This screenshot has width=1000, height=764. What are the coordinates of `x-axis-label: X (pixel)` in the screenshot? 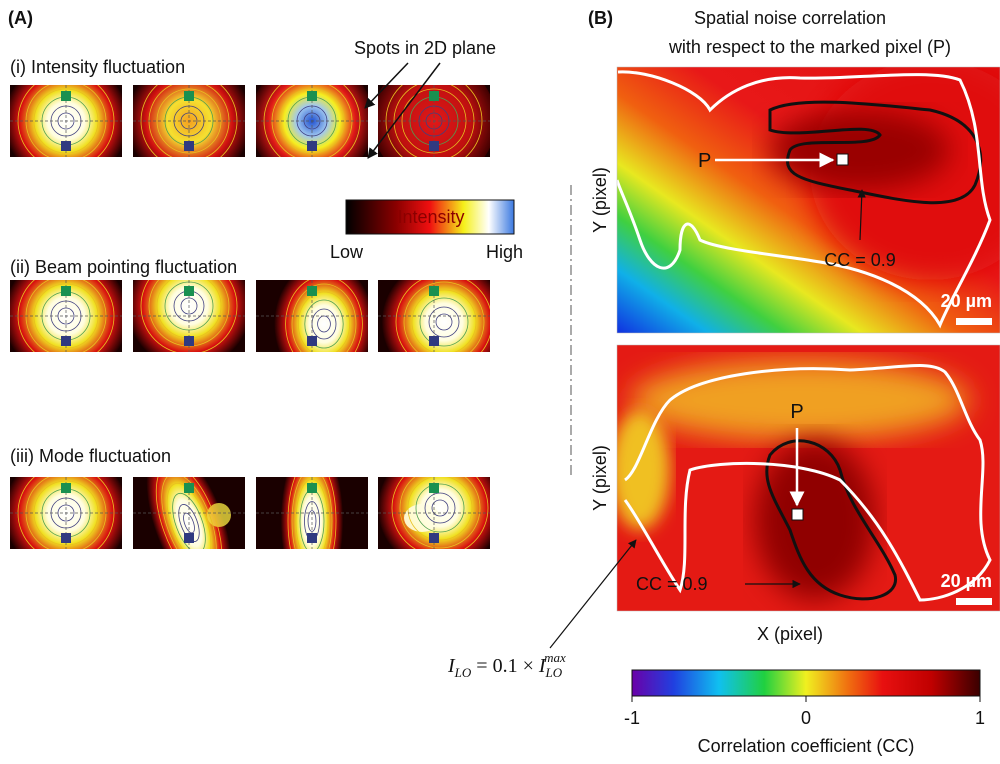 It's located at (790, 634).